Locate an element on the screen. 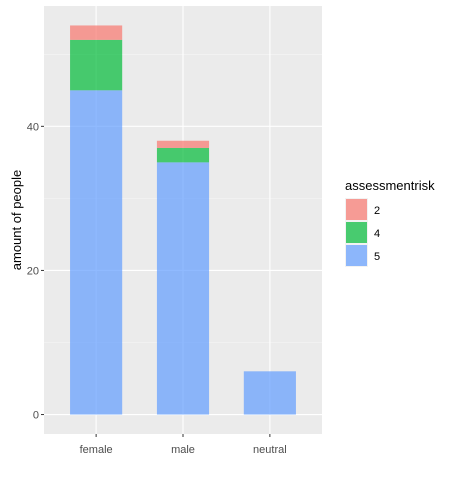  x-tick-label-neutral: neutral is located at coordinates (270, 450).